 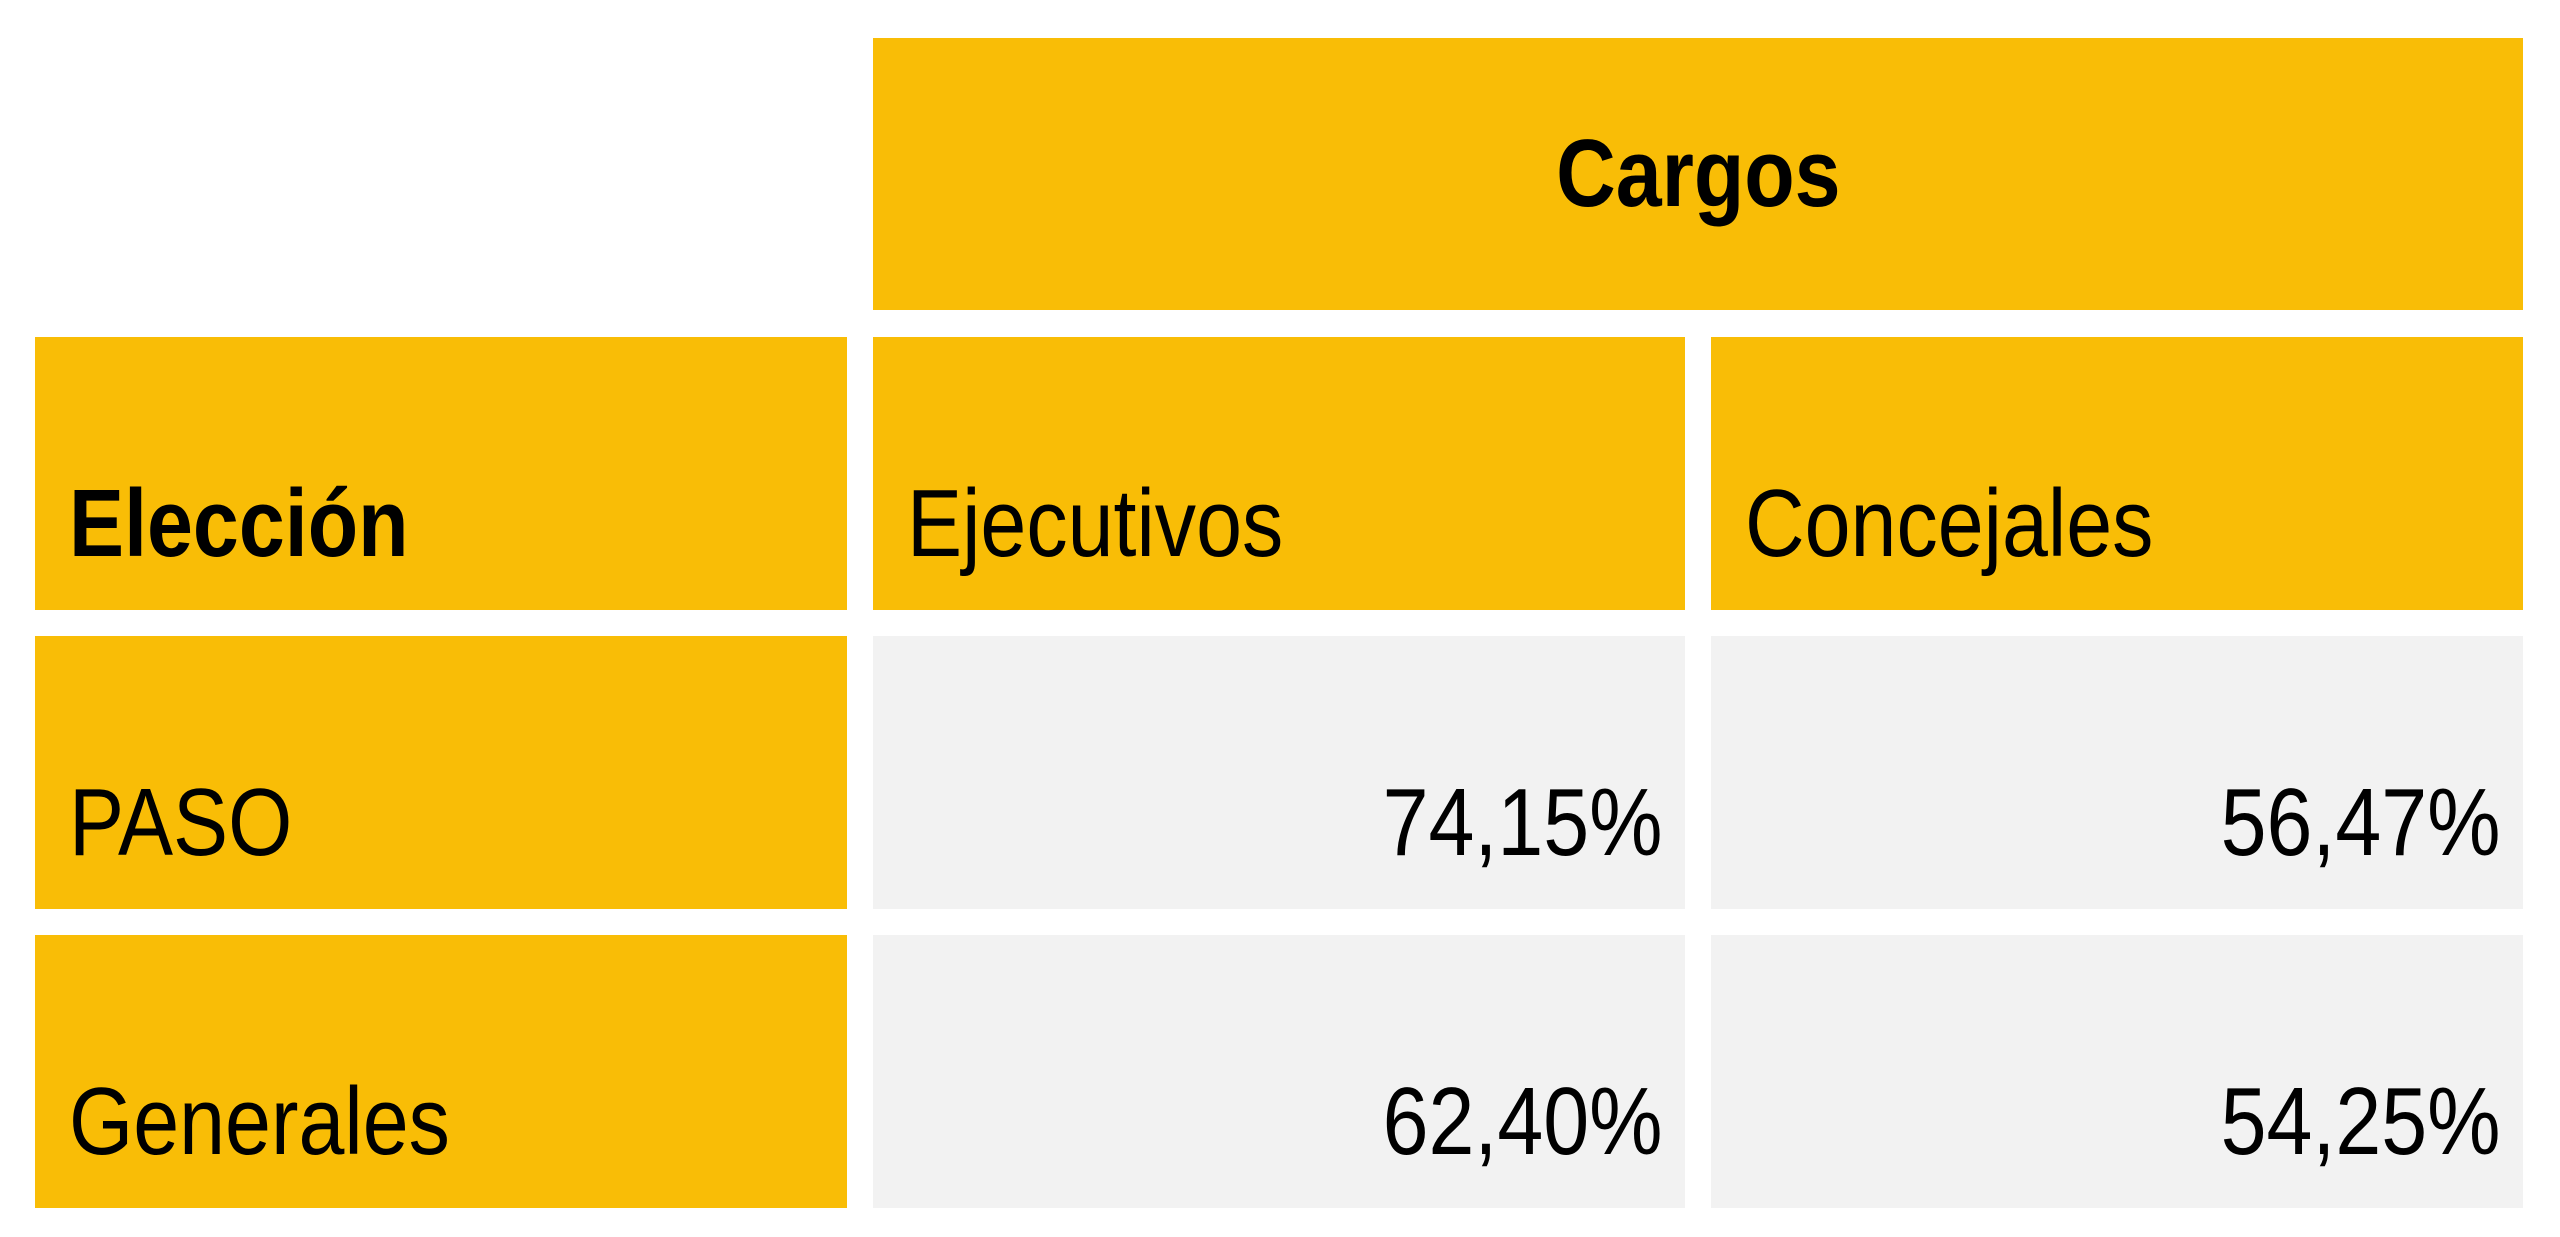 I want to click on header-concejales: Concejales, so click(x=2117, y=473).